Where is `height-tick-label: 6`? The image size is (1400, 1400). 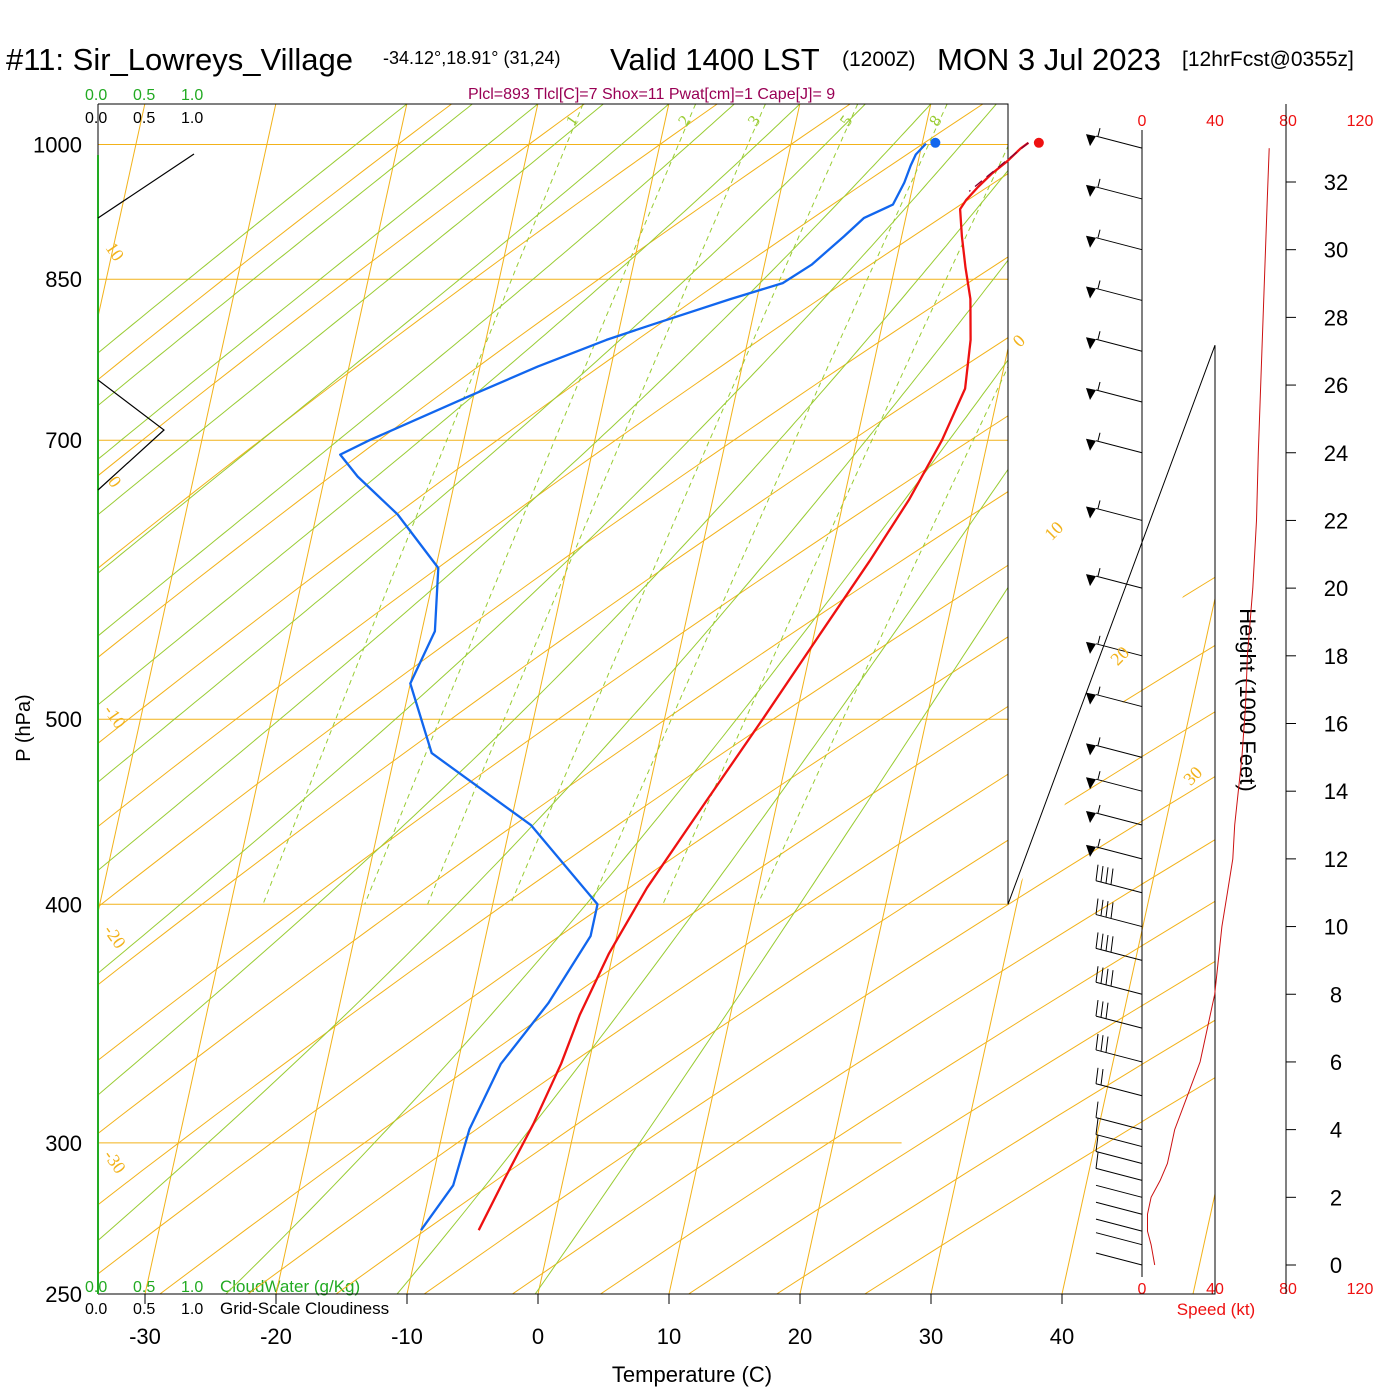
height-tick-label: 6 is located at coordinates (1336, 1062).